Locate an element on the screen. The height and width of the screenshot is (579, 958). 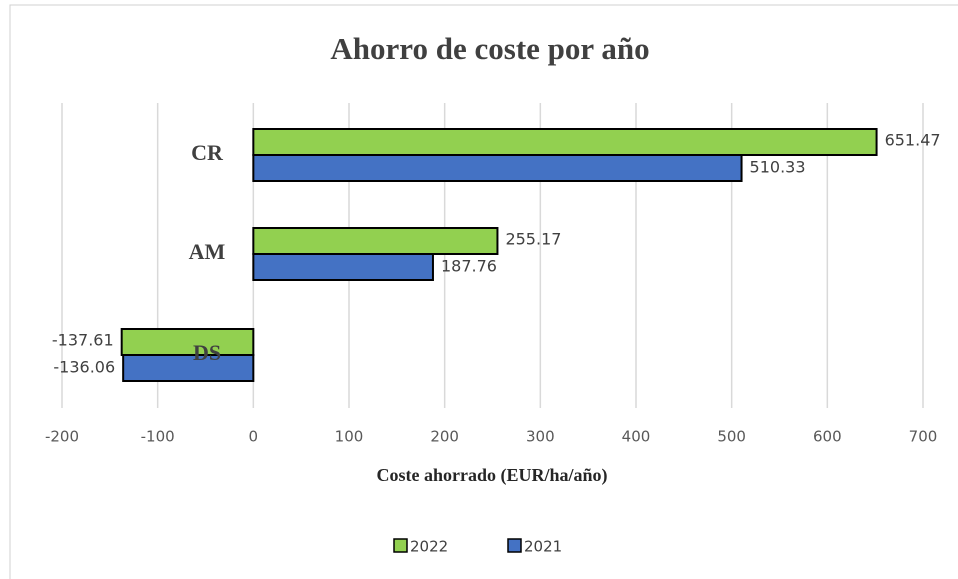
data-label: 187.76 is located at coordinates (469, 266).